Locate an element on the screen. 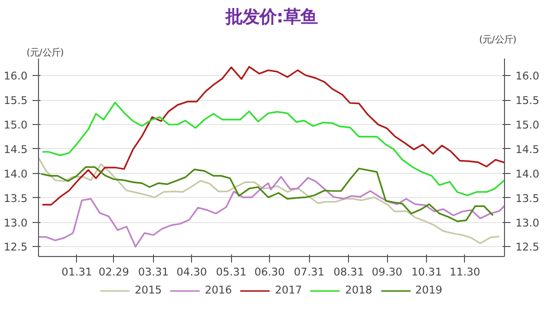 This screenshot has width=550, height=325. x-tick-label: 11.30 is located at coordinates (465, 272).